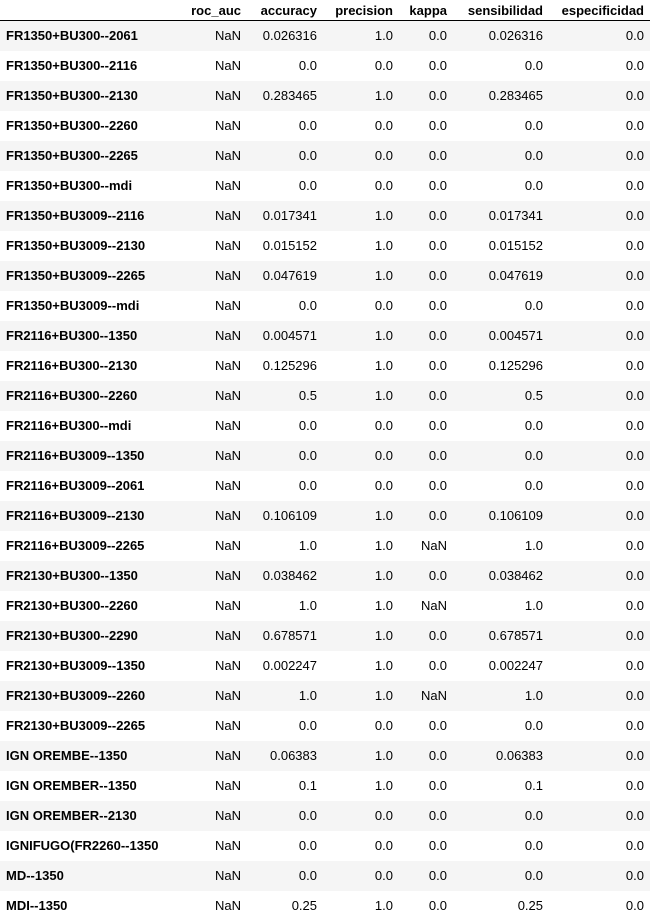 The height and width of the screenshot is (921, 650). Describe the element at coordinates (75, 545) in the screenshot. I see `row-label: FR2116+BU3009--2265` at that location.